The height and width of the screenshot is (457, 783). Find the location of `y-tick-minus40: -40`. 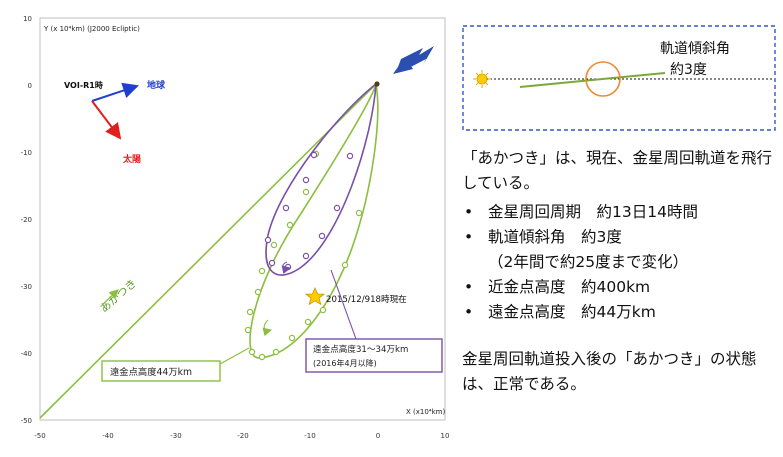

y-tick-minus40: -40 is located at coordinates (26, 354).